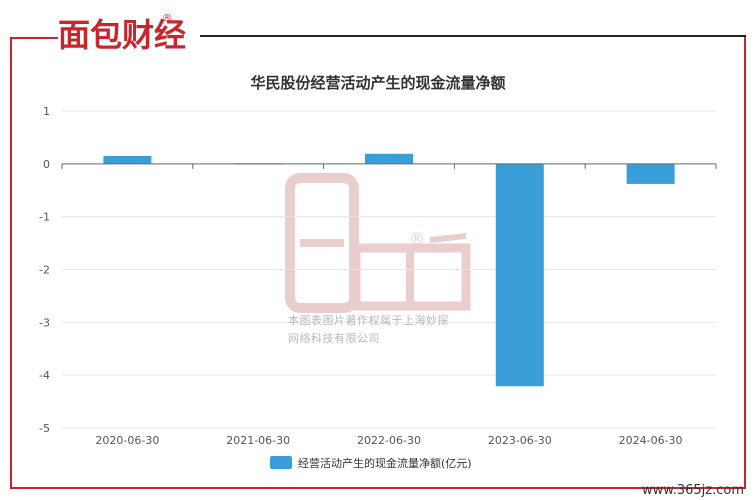  What do you see at coordinates (385, 463) in the screenshot?
I see `legend-label: 经营活动产生的现金流量净额(亿元)` at bounding box center [385, 463].